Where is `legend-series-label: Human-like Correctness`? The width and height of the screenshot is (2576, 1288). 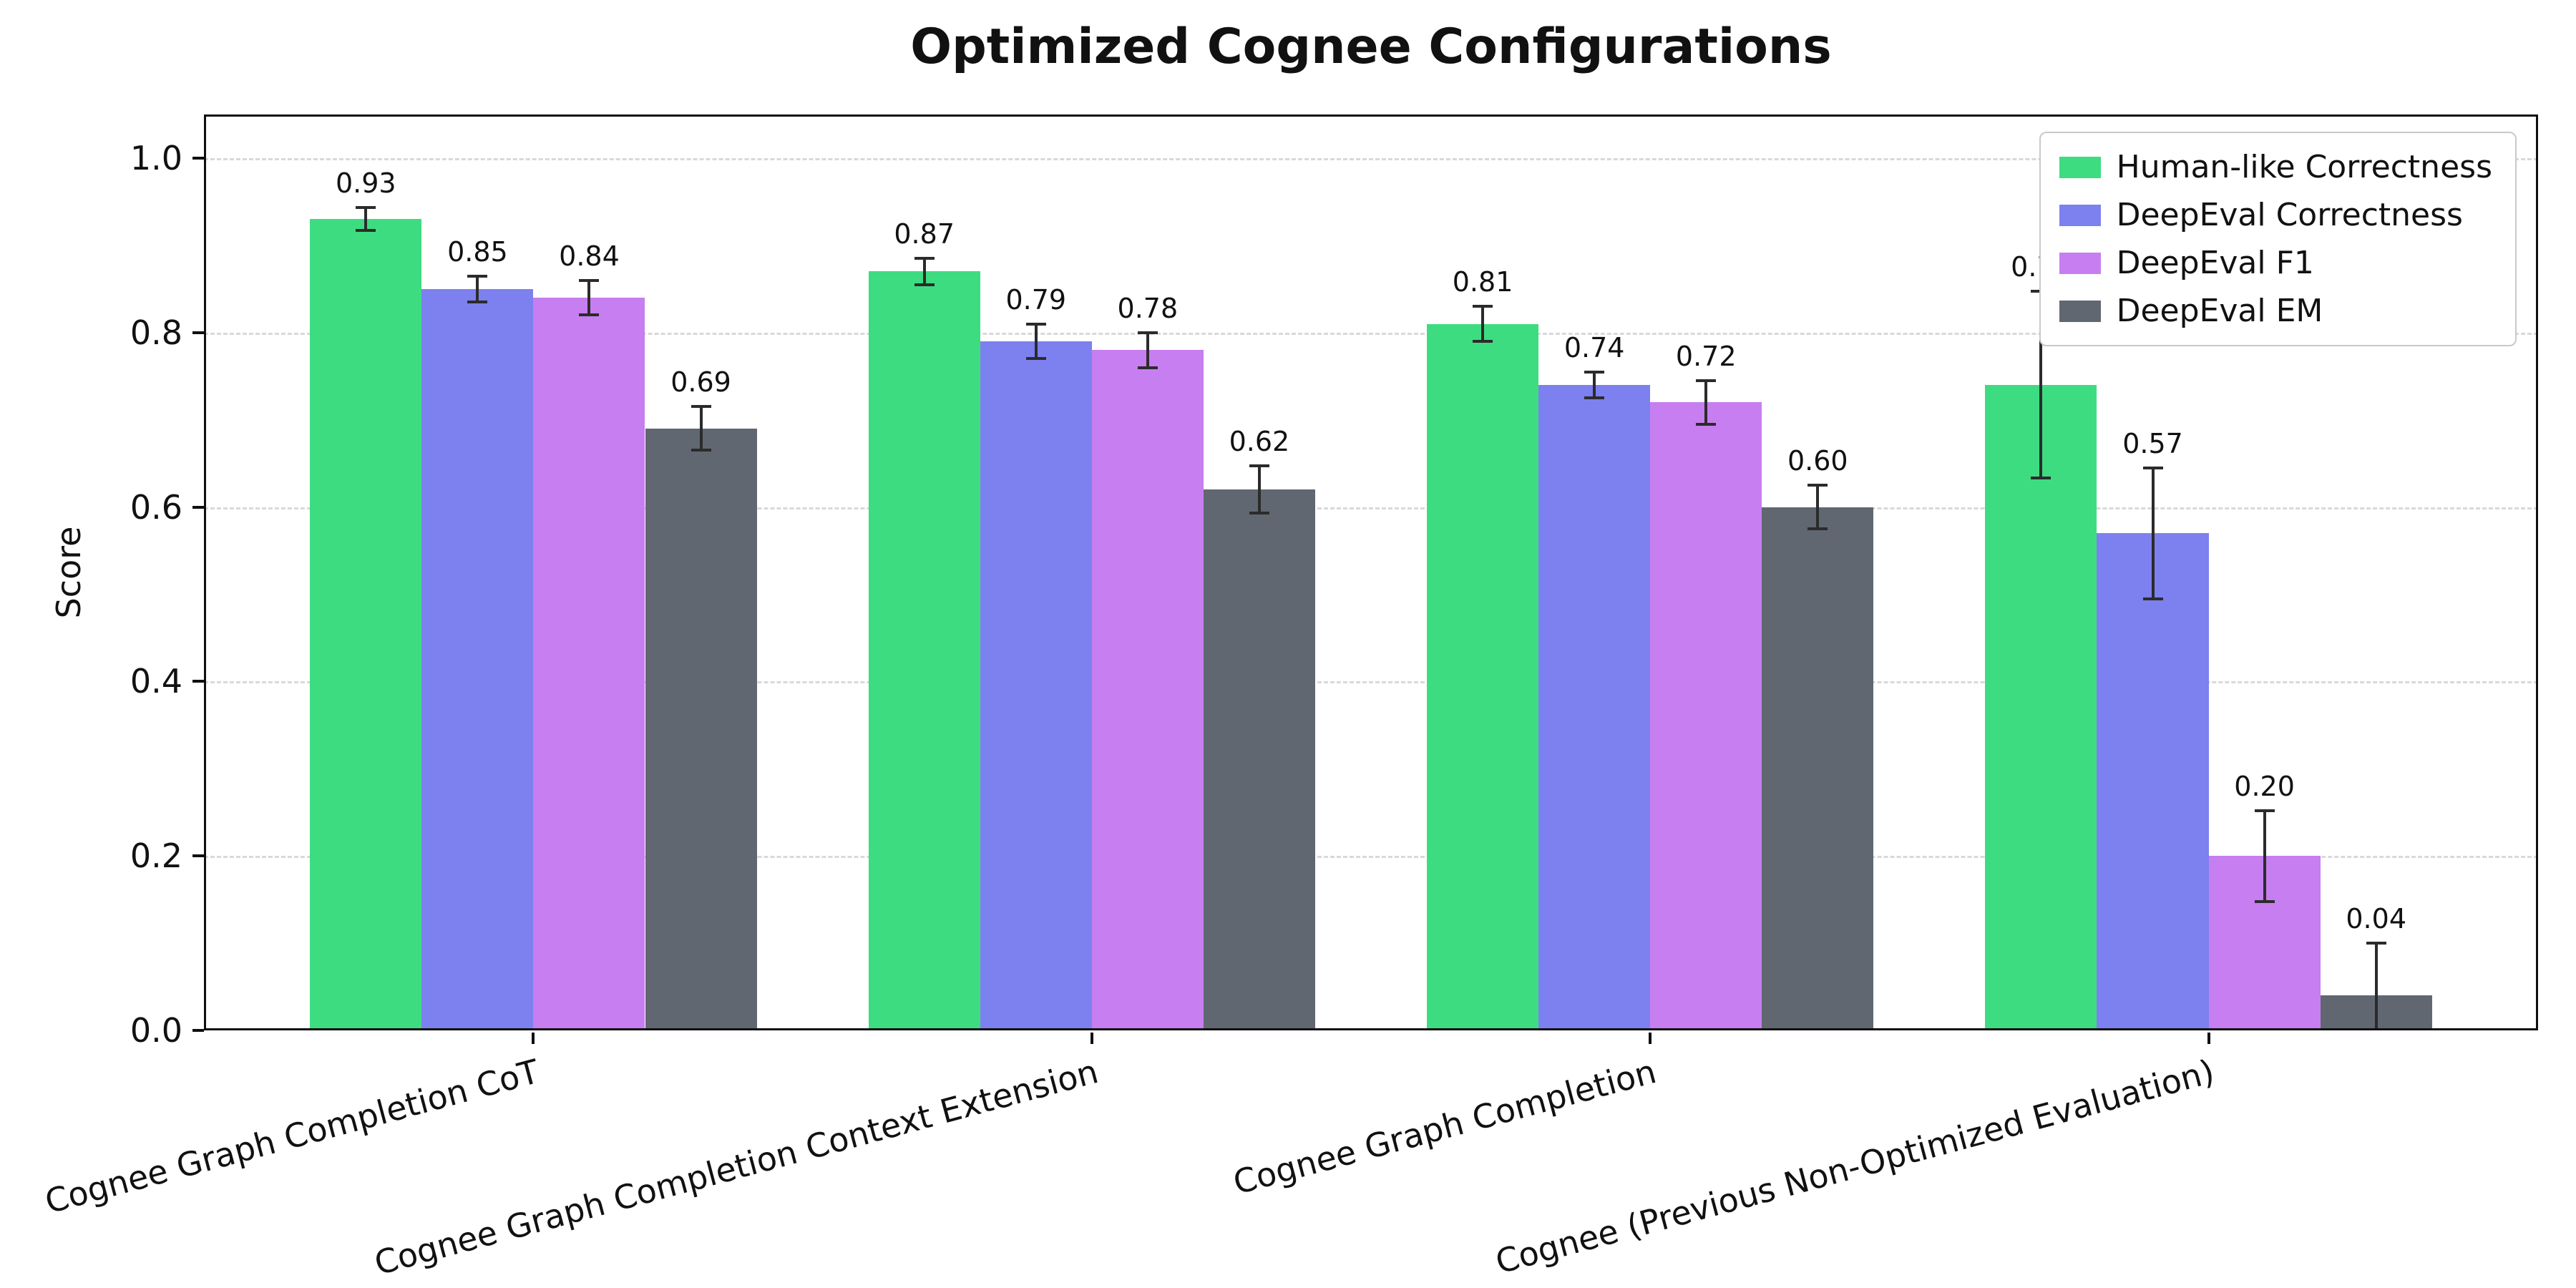
legend-series-label: Human-like Correctness is located at coordinates (2304, 167).